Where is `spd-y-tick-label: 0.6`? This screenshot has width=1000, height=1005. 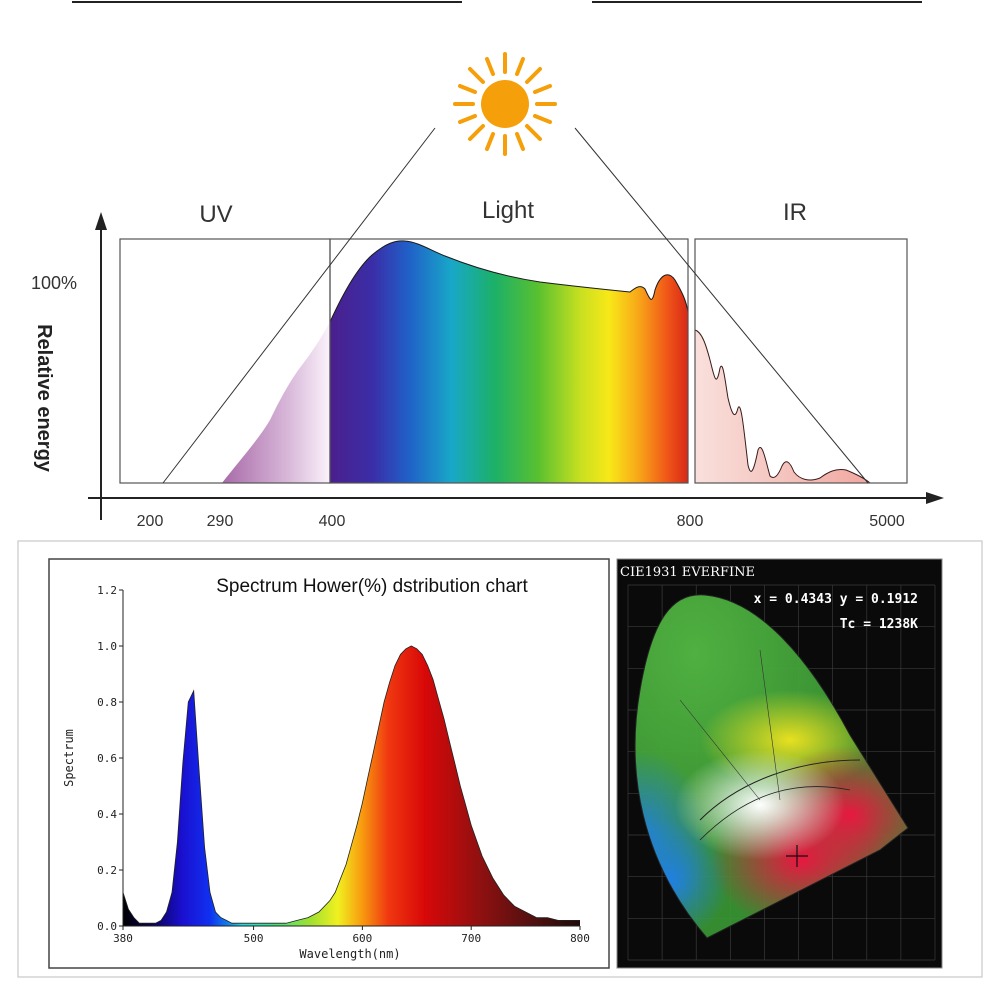
spd-y-tick-label: 0.6 is located at coordinates (107, 758).